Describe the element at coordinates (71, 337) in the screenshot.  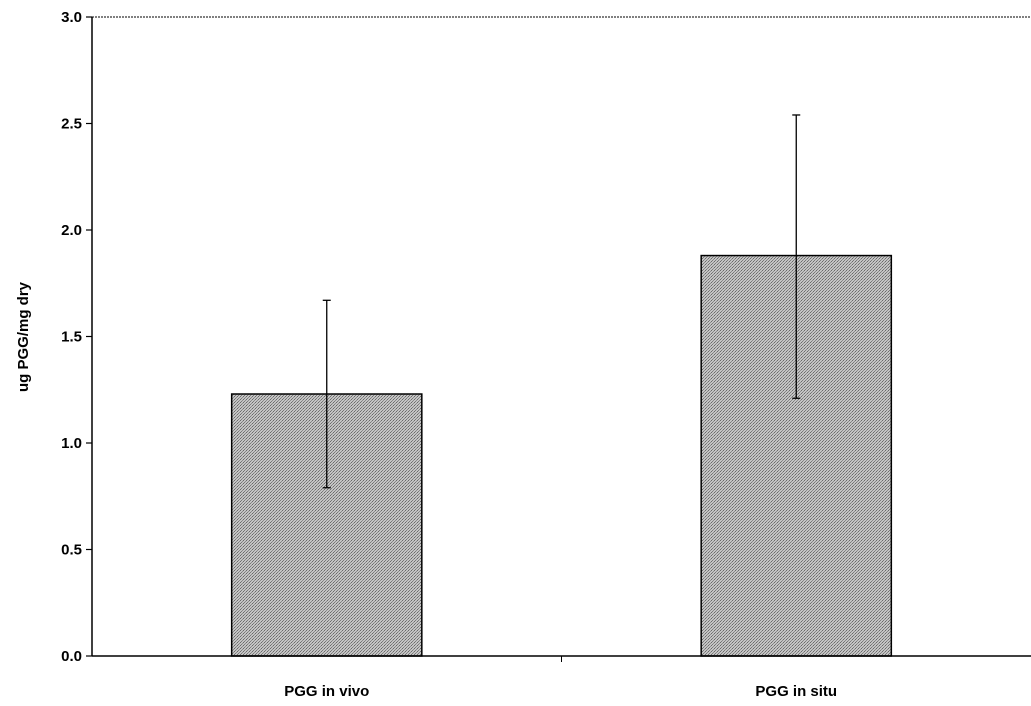
I see `y-tick-label-3: 1.5` at that location.